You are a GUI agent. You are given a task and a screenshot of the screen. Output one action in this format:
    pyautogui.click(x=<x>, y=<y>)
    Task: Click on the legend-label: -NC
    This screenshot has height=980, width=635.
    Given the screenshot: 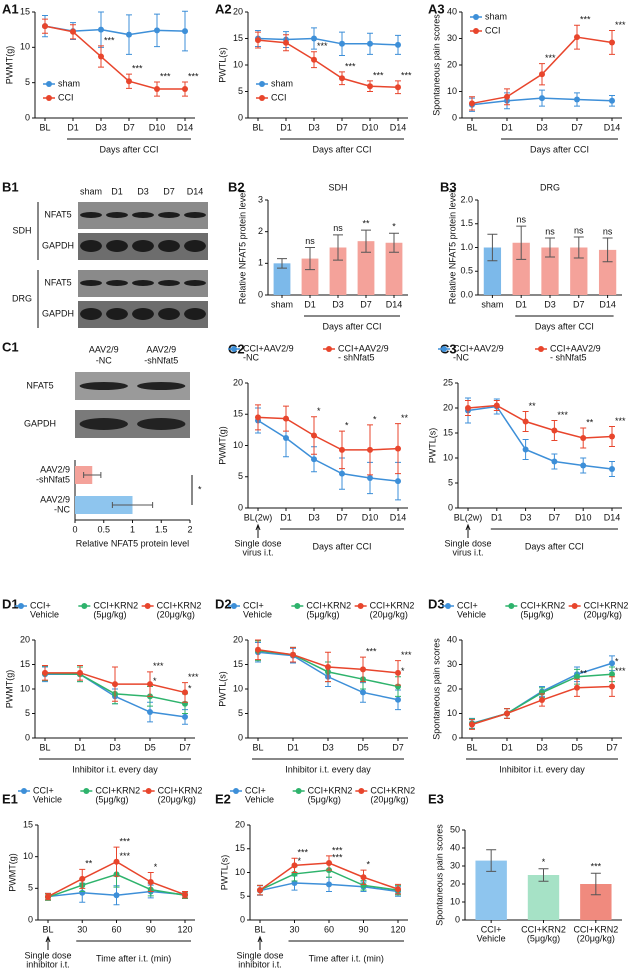 What is the action you would take?
    pyautogui.click(x=251, y=357)
    